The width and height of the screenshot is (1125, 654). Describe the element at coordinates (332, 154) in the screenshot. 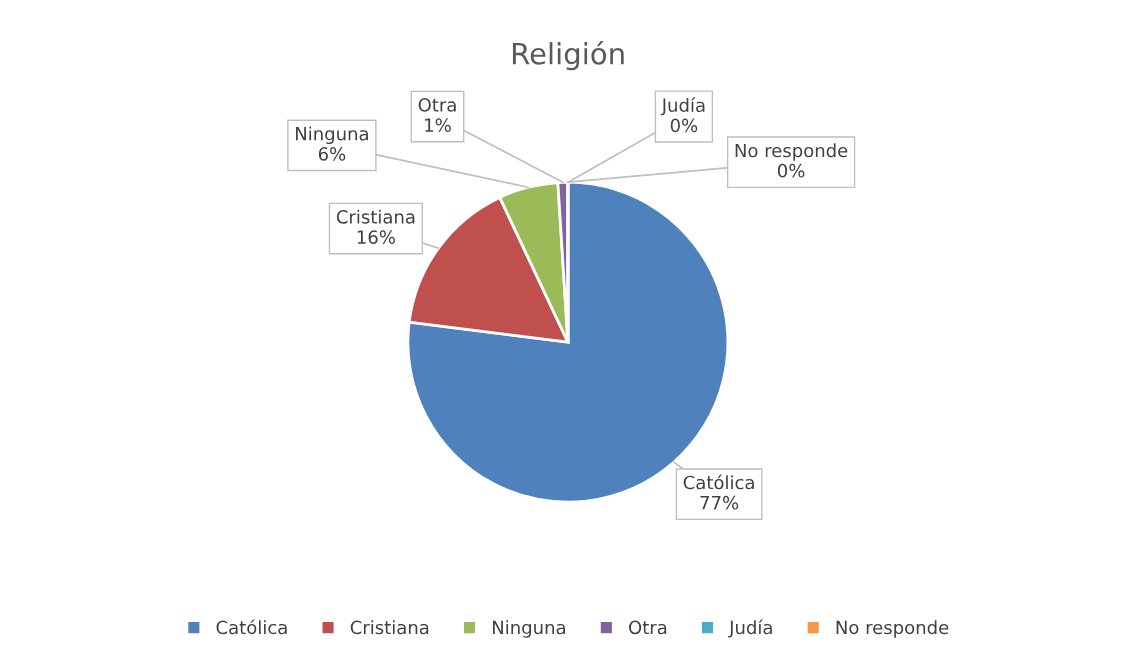

I see `data-label: 6%` at that location.